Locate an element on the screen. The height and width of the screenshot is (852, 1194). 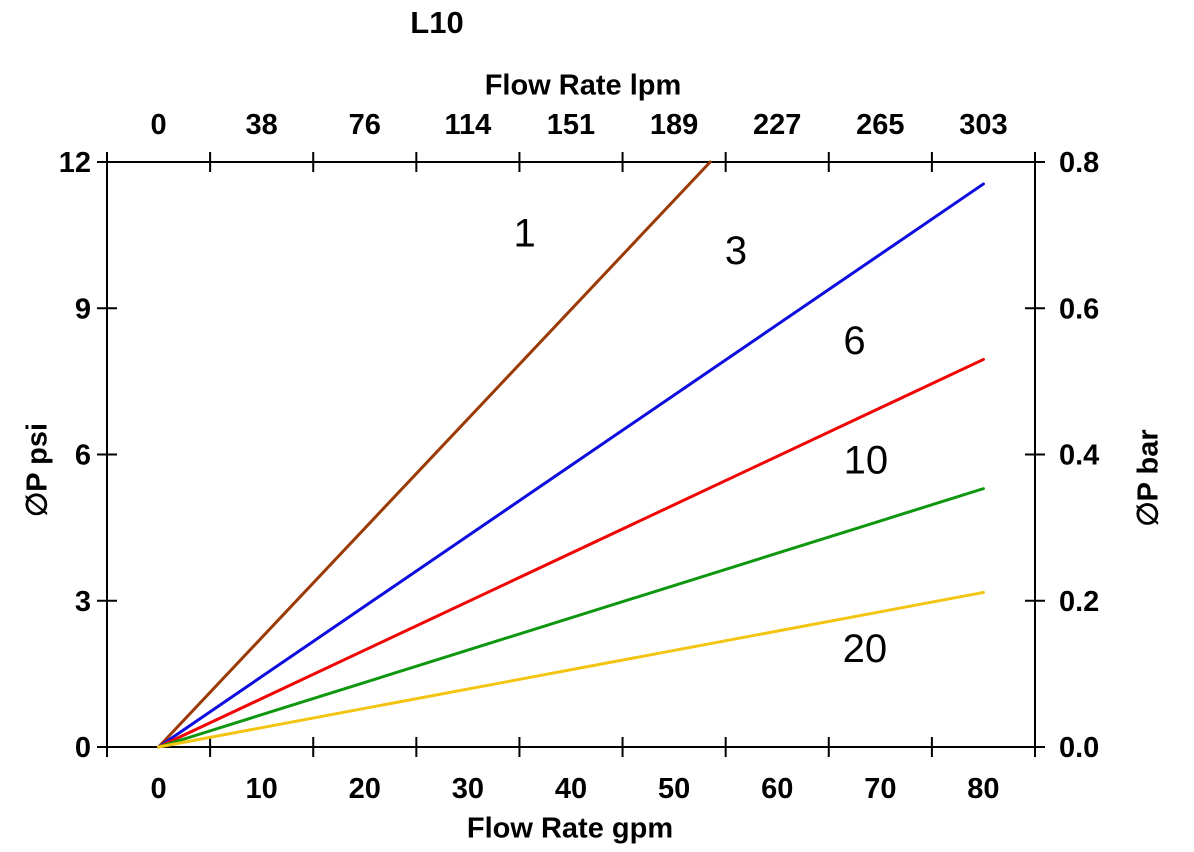
bottom-axis-tick-label: 70 is located at coordinates (880, 789).